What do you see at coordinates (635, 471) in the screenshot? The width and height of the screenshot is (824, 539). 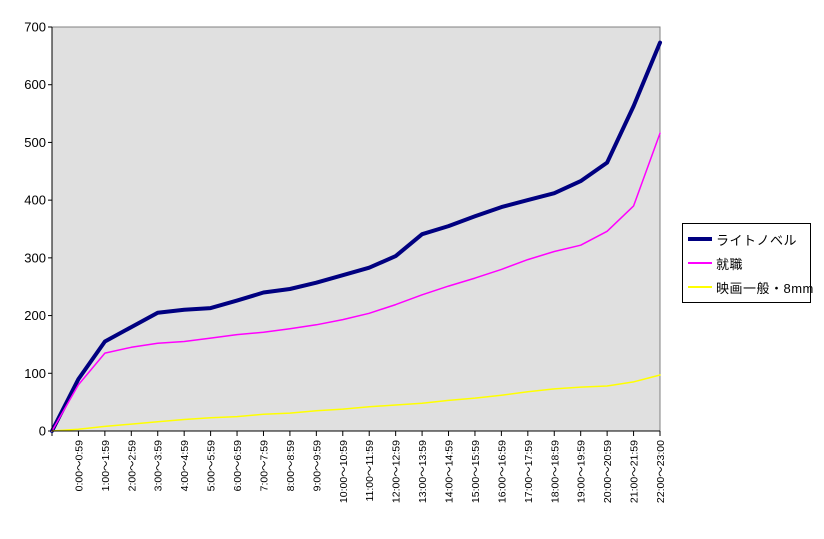 I see `x-tick-label: 21:00～21:59` at bounding box center [635, 471].